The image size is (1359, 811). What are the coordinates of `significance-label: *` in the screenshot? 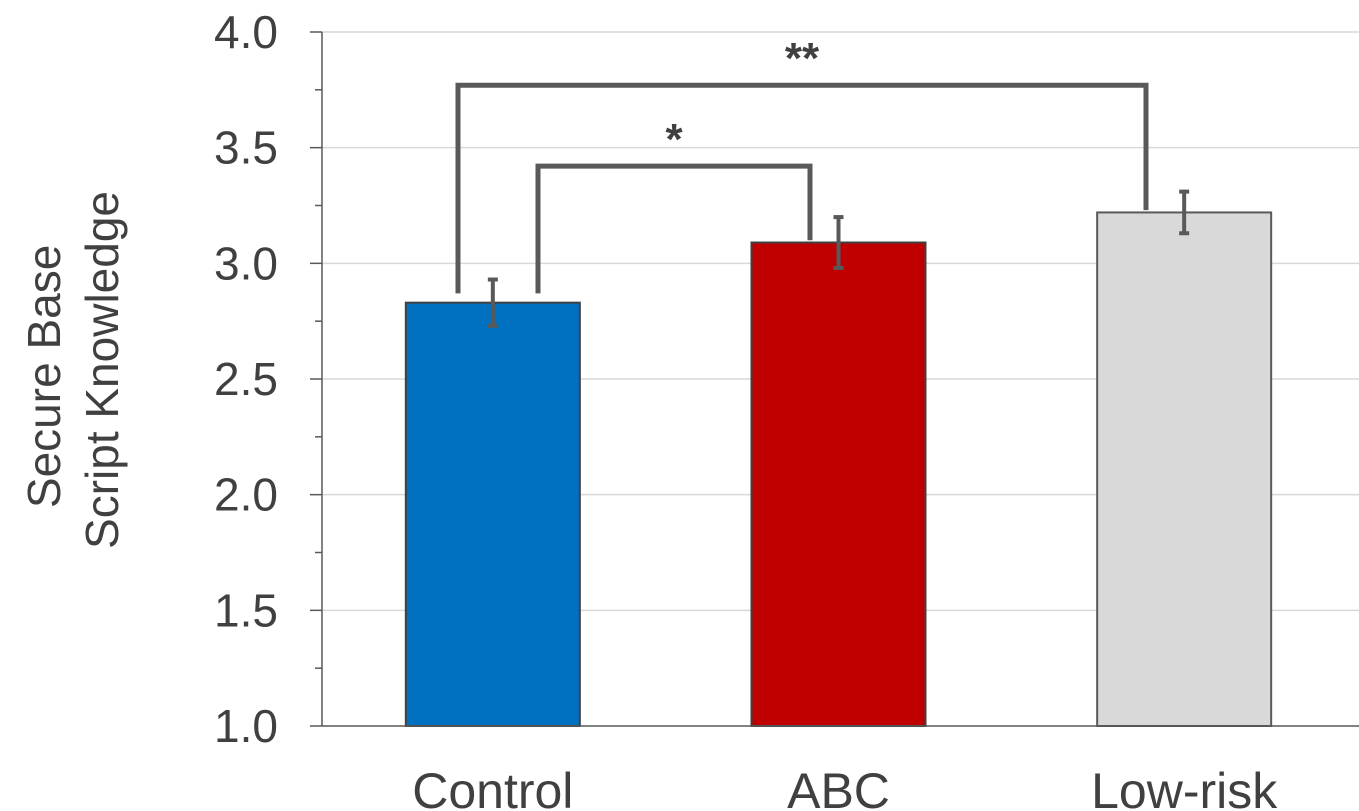 It's located at (674, 139).